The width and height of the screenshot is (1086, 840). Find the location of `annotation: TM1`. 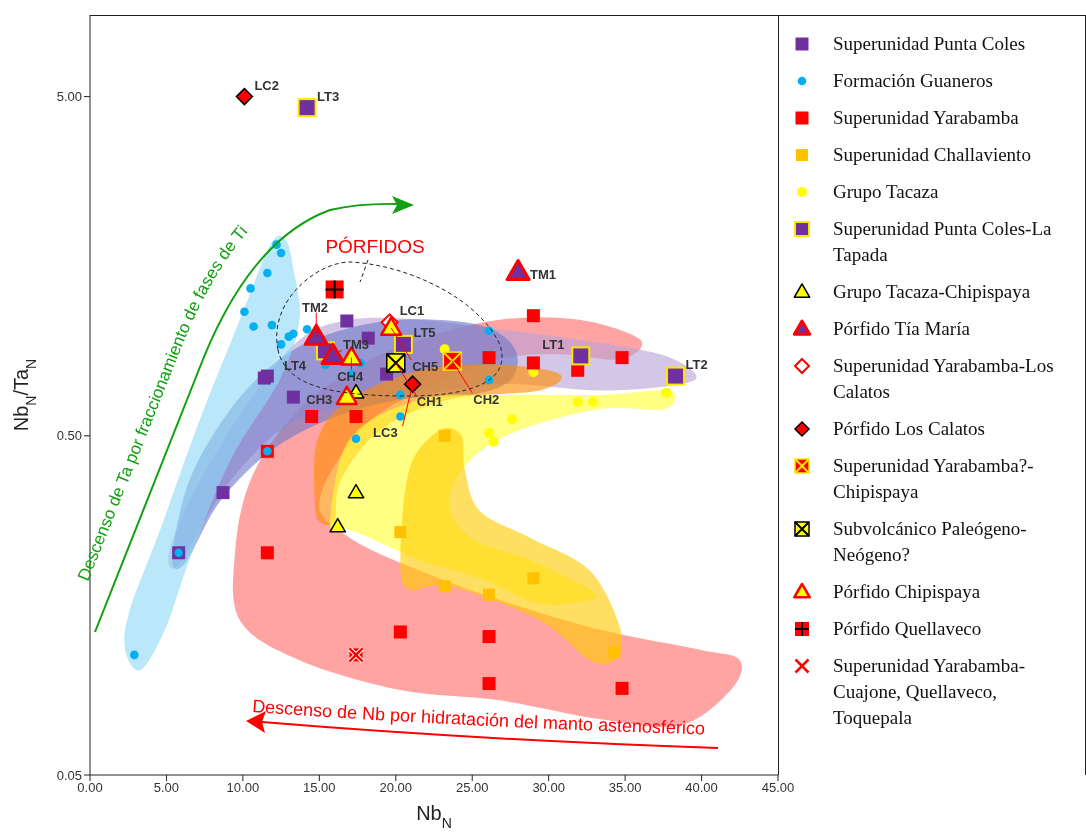

annotation: TM1 is located at coordinates (543, 275).